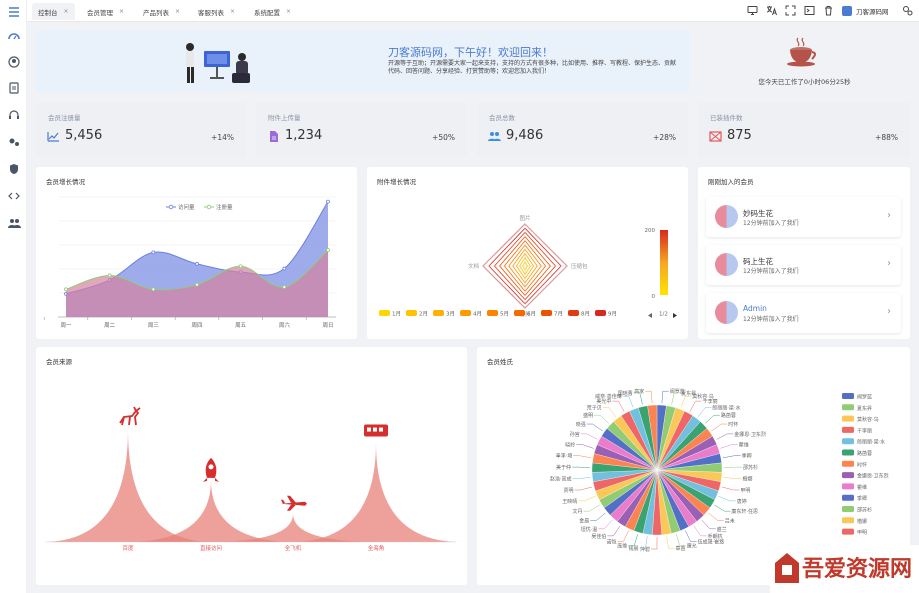 This screenshot has height=593, width=919. I want to click on monitor-icon, so click(752, 10).